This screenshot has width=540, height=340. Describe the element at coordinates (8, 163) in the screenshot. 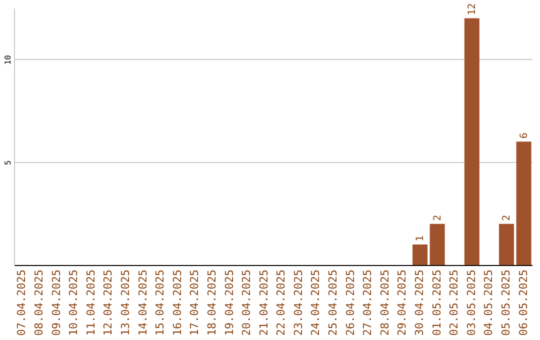

I see `y-tick-label: 5` at that location.